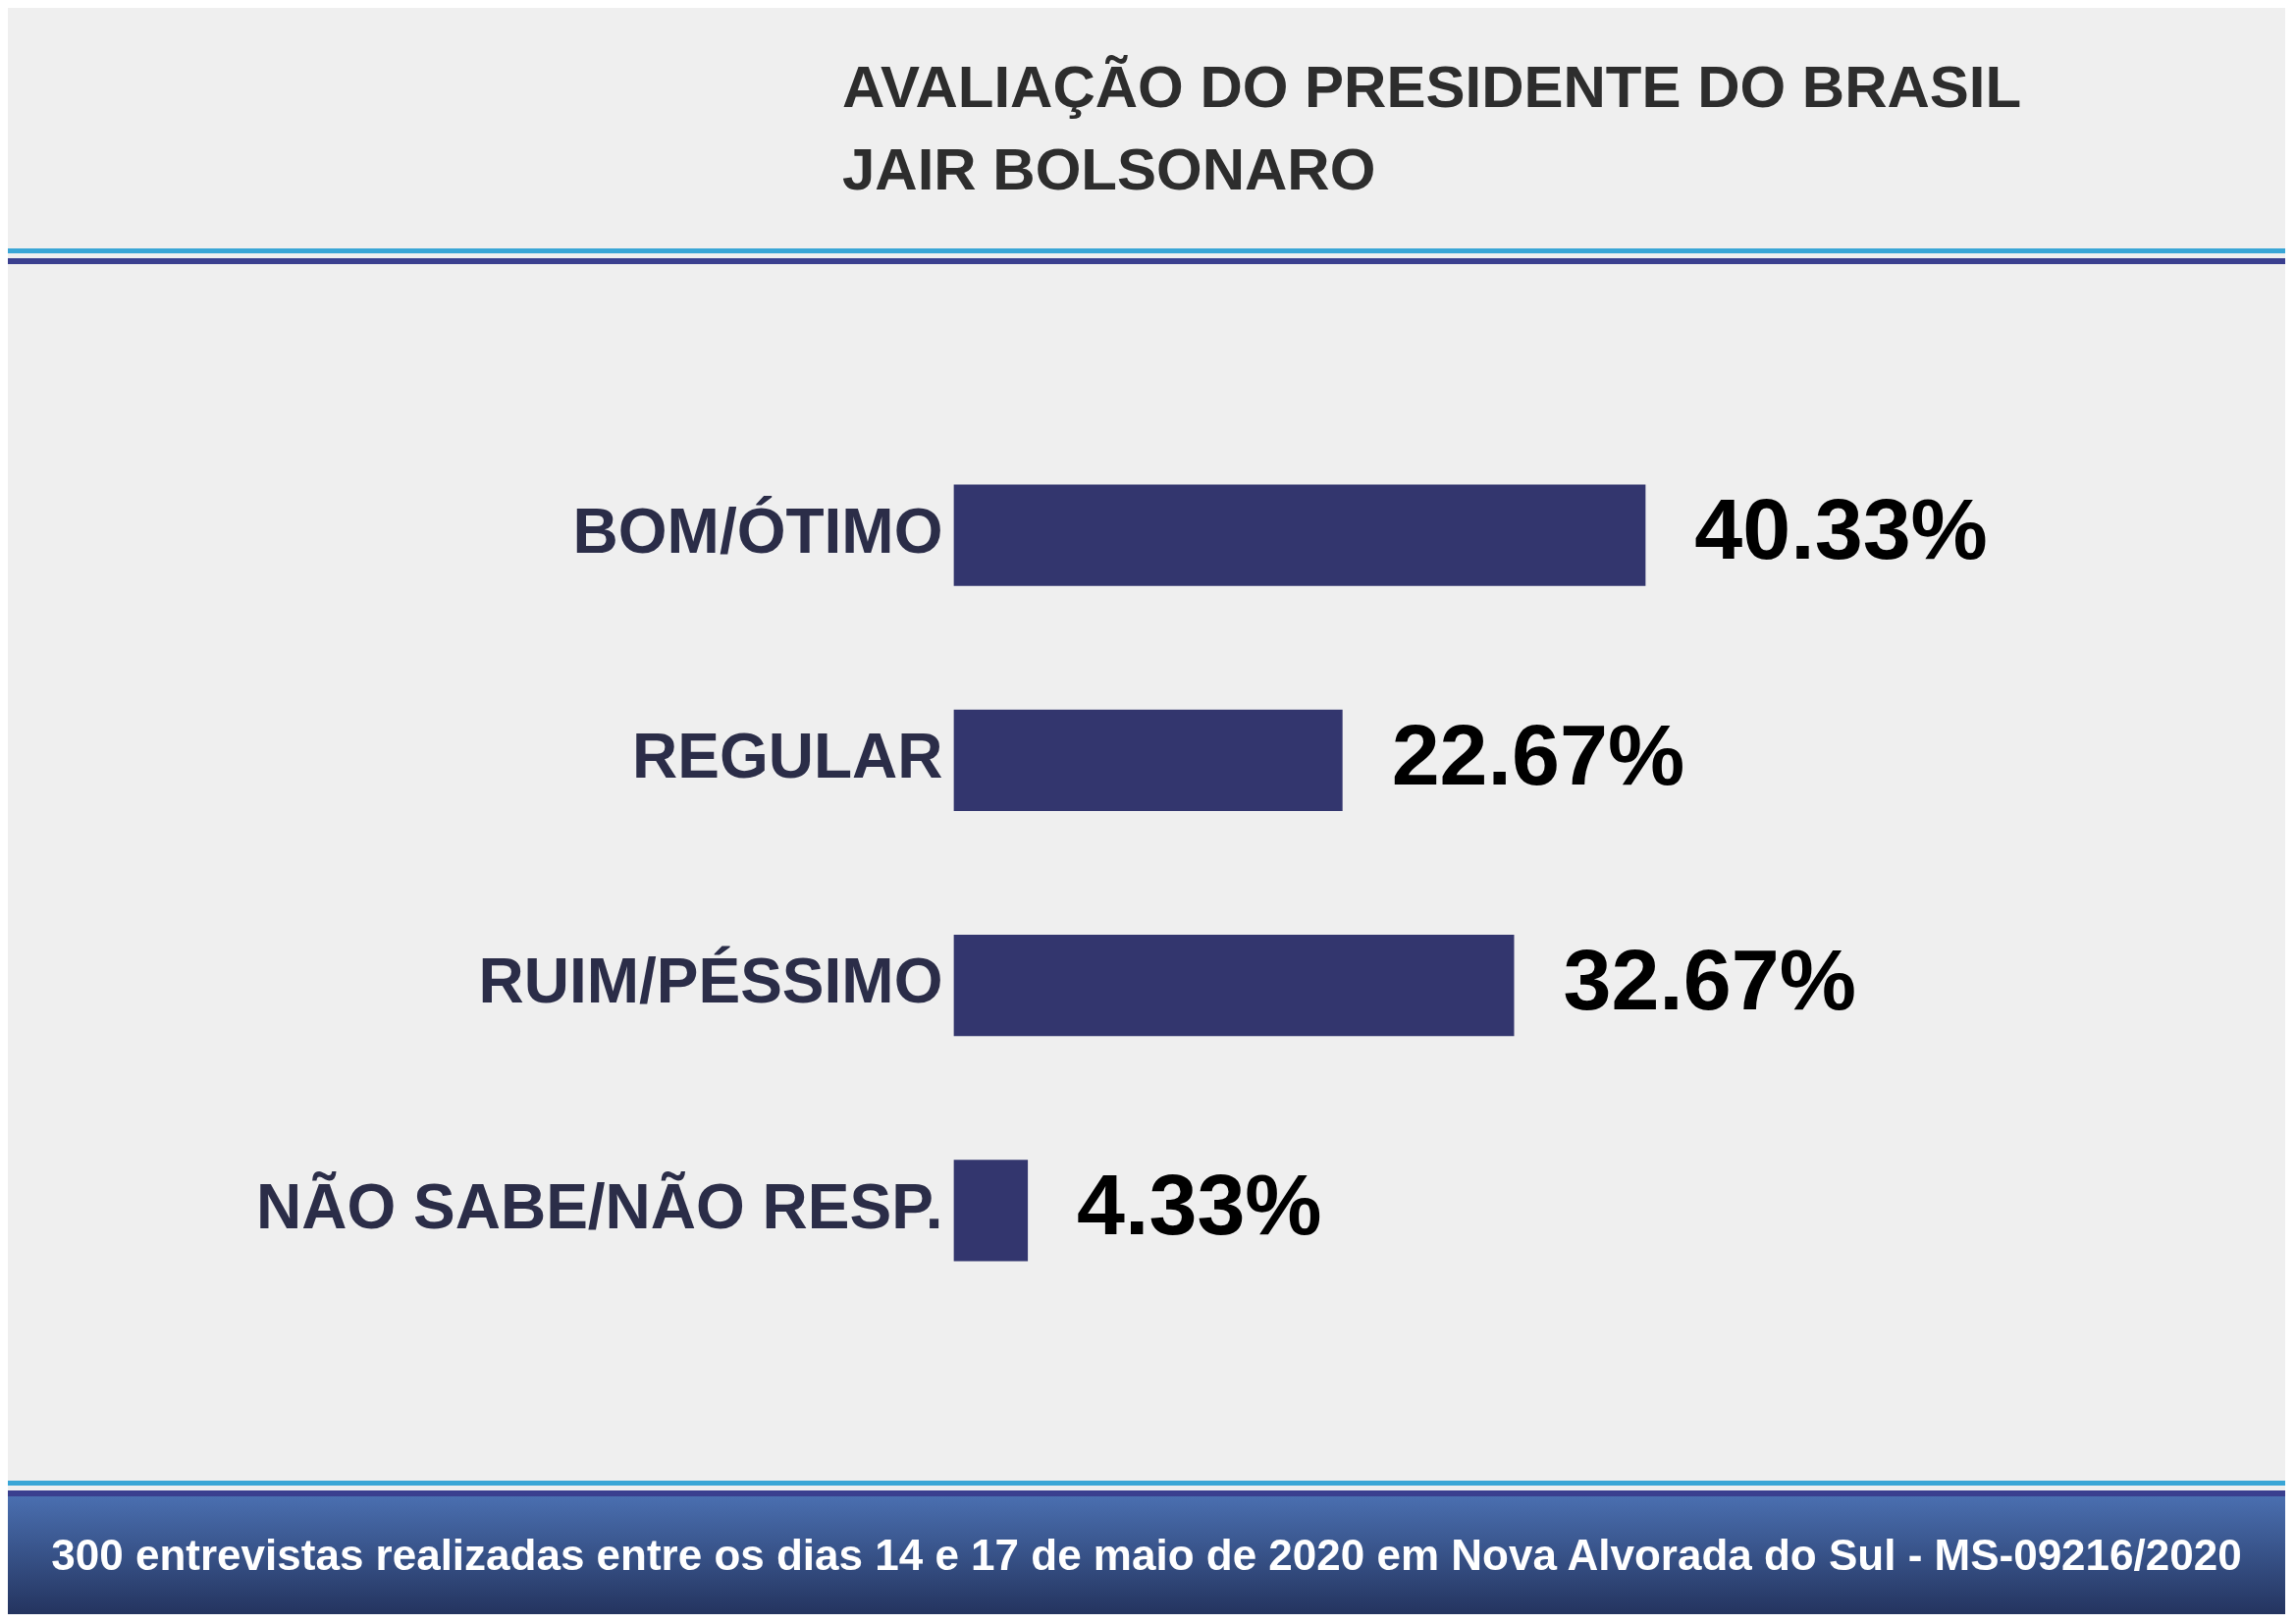 Image resolution: width=2296 pixels, height=1624 pixels. I want to click on data-label: 32.67%, so click(1709, 979).